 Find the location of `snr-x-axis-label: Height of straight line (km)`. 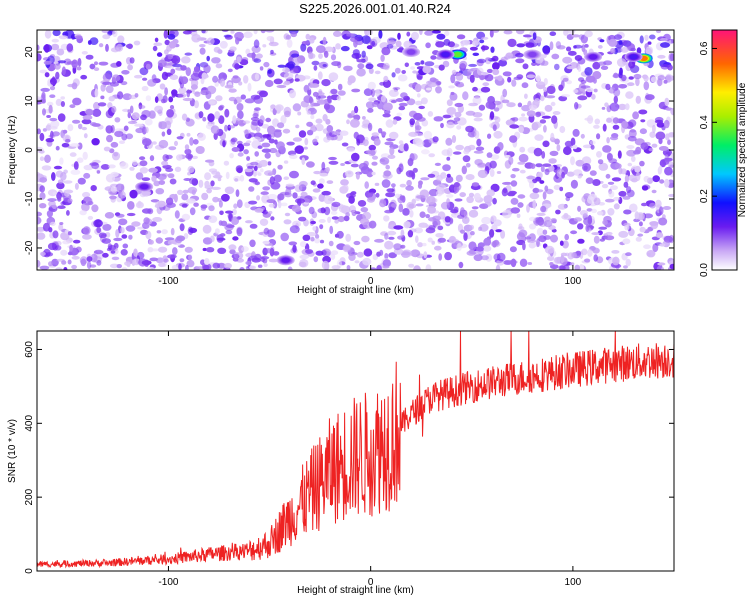

snr-x-axis-label: Height of straight line (km) is located at coordinates (355, 590).